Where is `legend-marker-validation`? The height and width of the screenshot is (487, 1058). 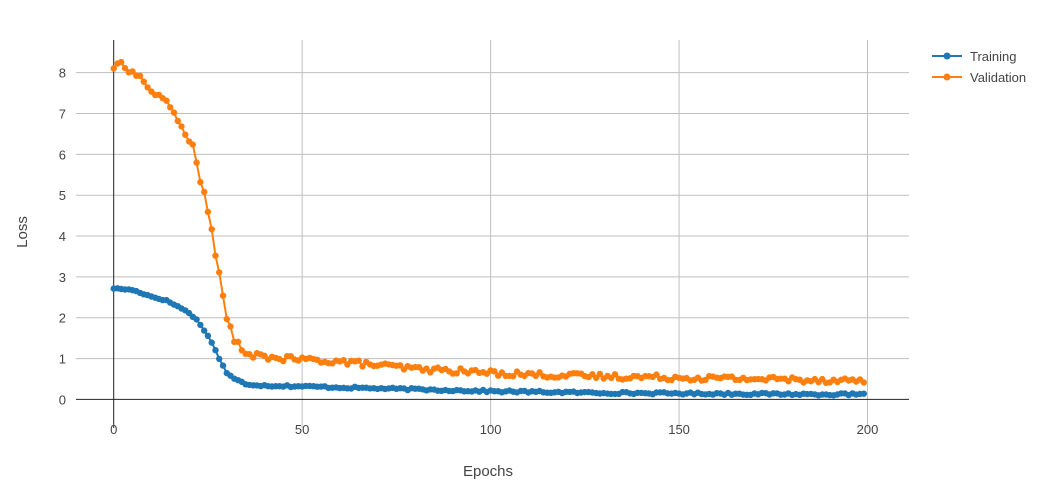
legend-marker-validation is located at coordinates (947, 77).